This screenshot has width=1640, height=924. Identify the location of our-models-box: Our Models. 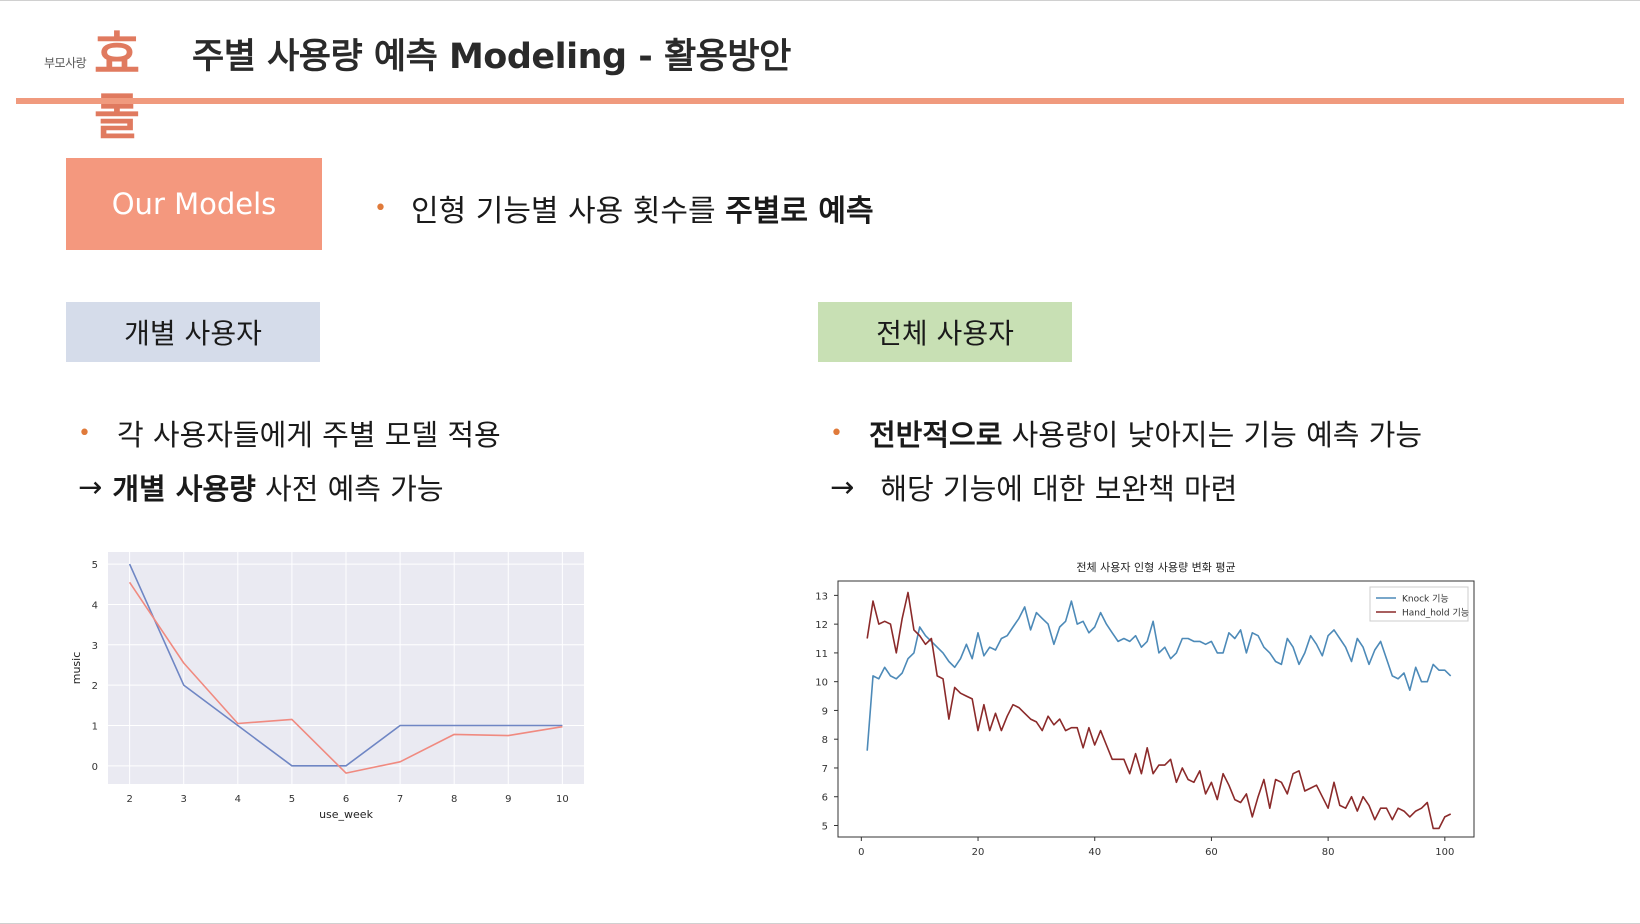
(194, 204).